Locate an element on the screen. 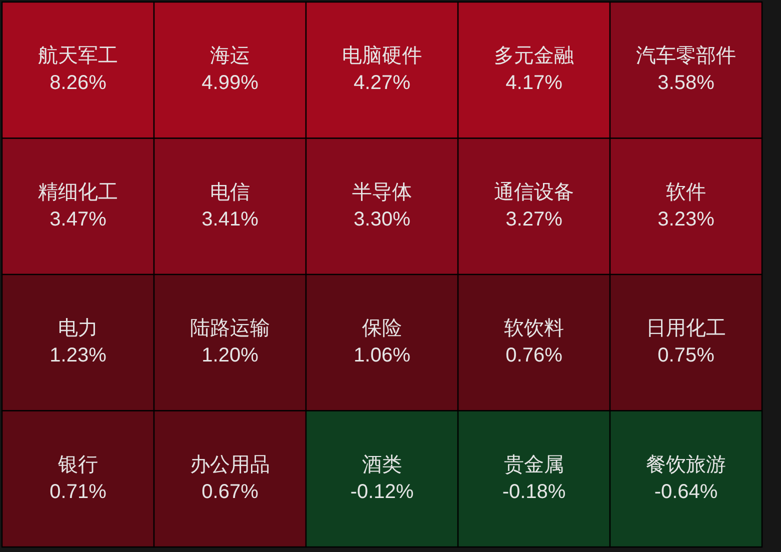 This screenshot has width=781, height=552. value-label: 3.27% is located at coordinates (534, 219).